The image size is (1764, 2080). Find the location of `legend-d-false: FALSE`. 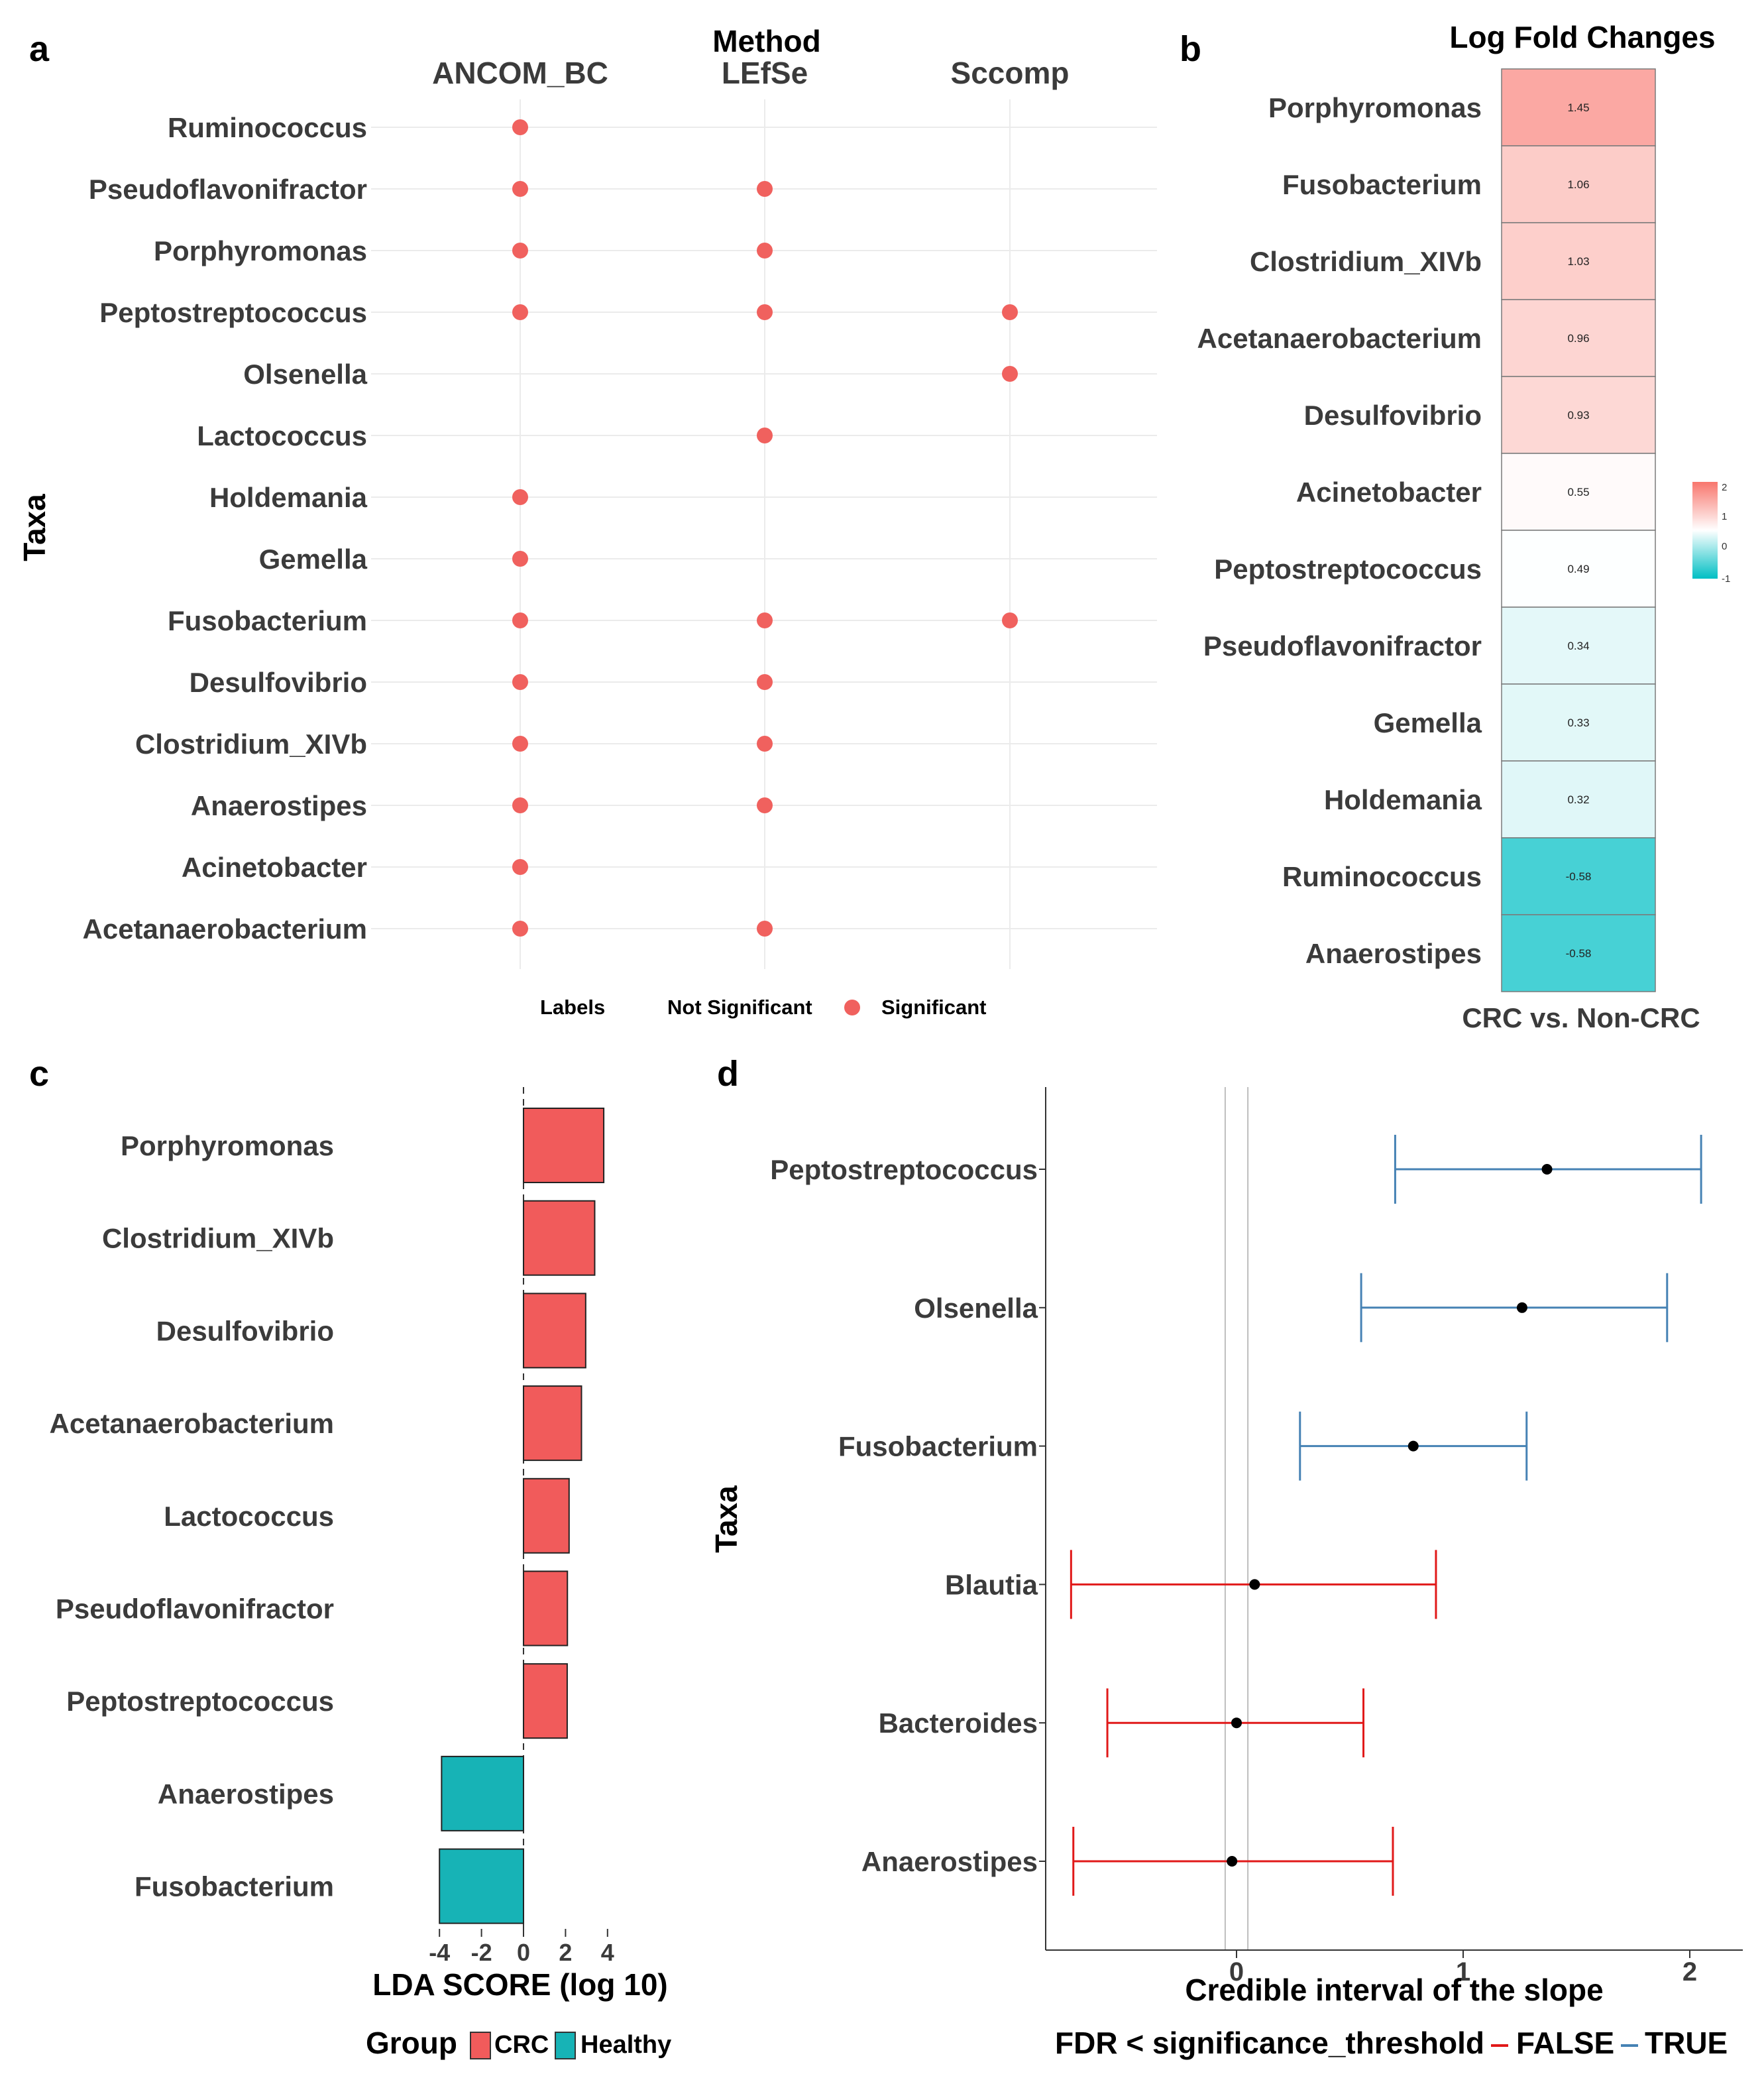

legend-d-false: FALSE is located at coordinates (1565, 2043).